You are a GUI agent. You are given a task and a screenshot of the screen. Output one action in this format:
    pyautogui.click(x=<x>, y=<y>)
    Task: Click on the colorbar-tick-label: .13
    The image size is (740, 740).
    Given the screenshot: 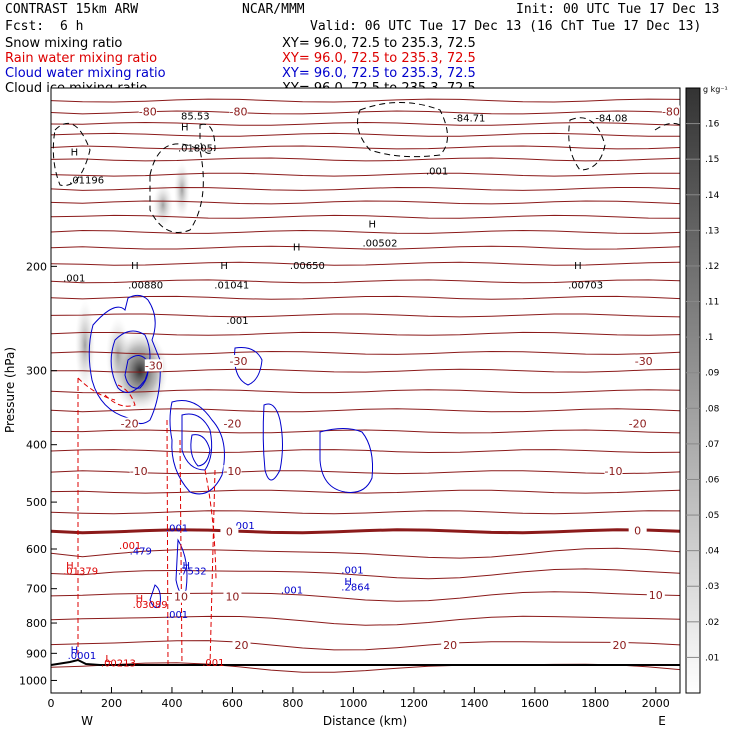 What is the action you would take?
    pyautogui.click(x=712, y=231)
    